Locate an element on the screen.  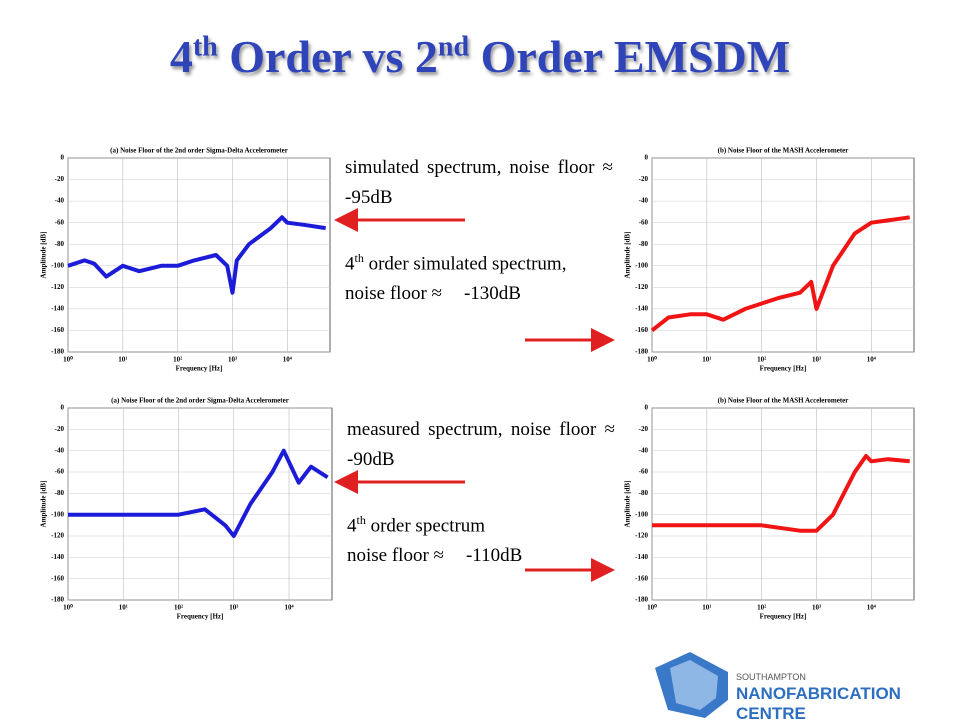
note-text: measured spectrum, noise floor ≈ -90dB is located at coordinates (481, 444).